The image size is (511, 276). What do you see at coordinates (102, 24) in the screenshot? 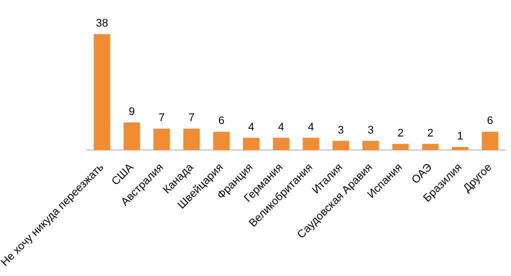
I see `data-label: 38` at bounding box center [102, 24].